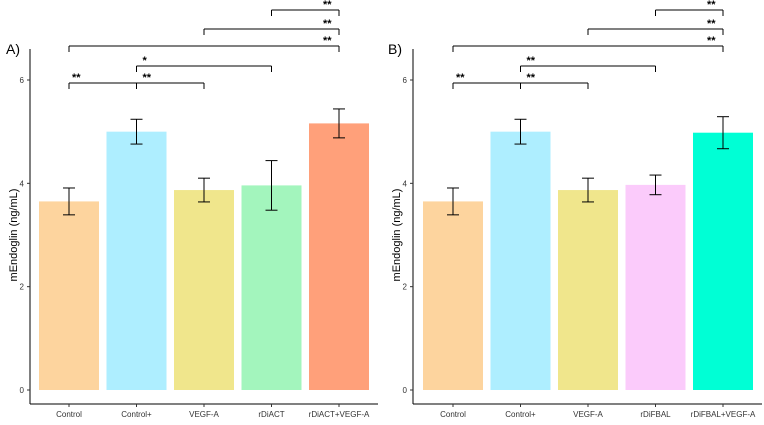 Image resolution: width=764 pixels, height=425 pixels. Describe the element at coordinates (395, 49) in the screenshot. I see `panel-label: B)` at that location.